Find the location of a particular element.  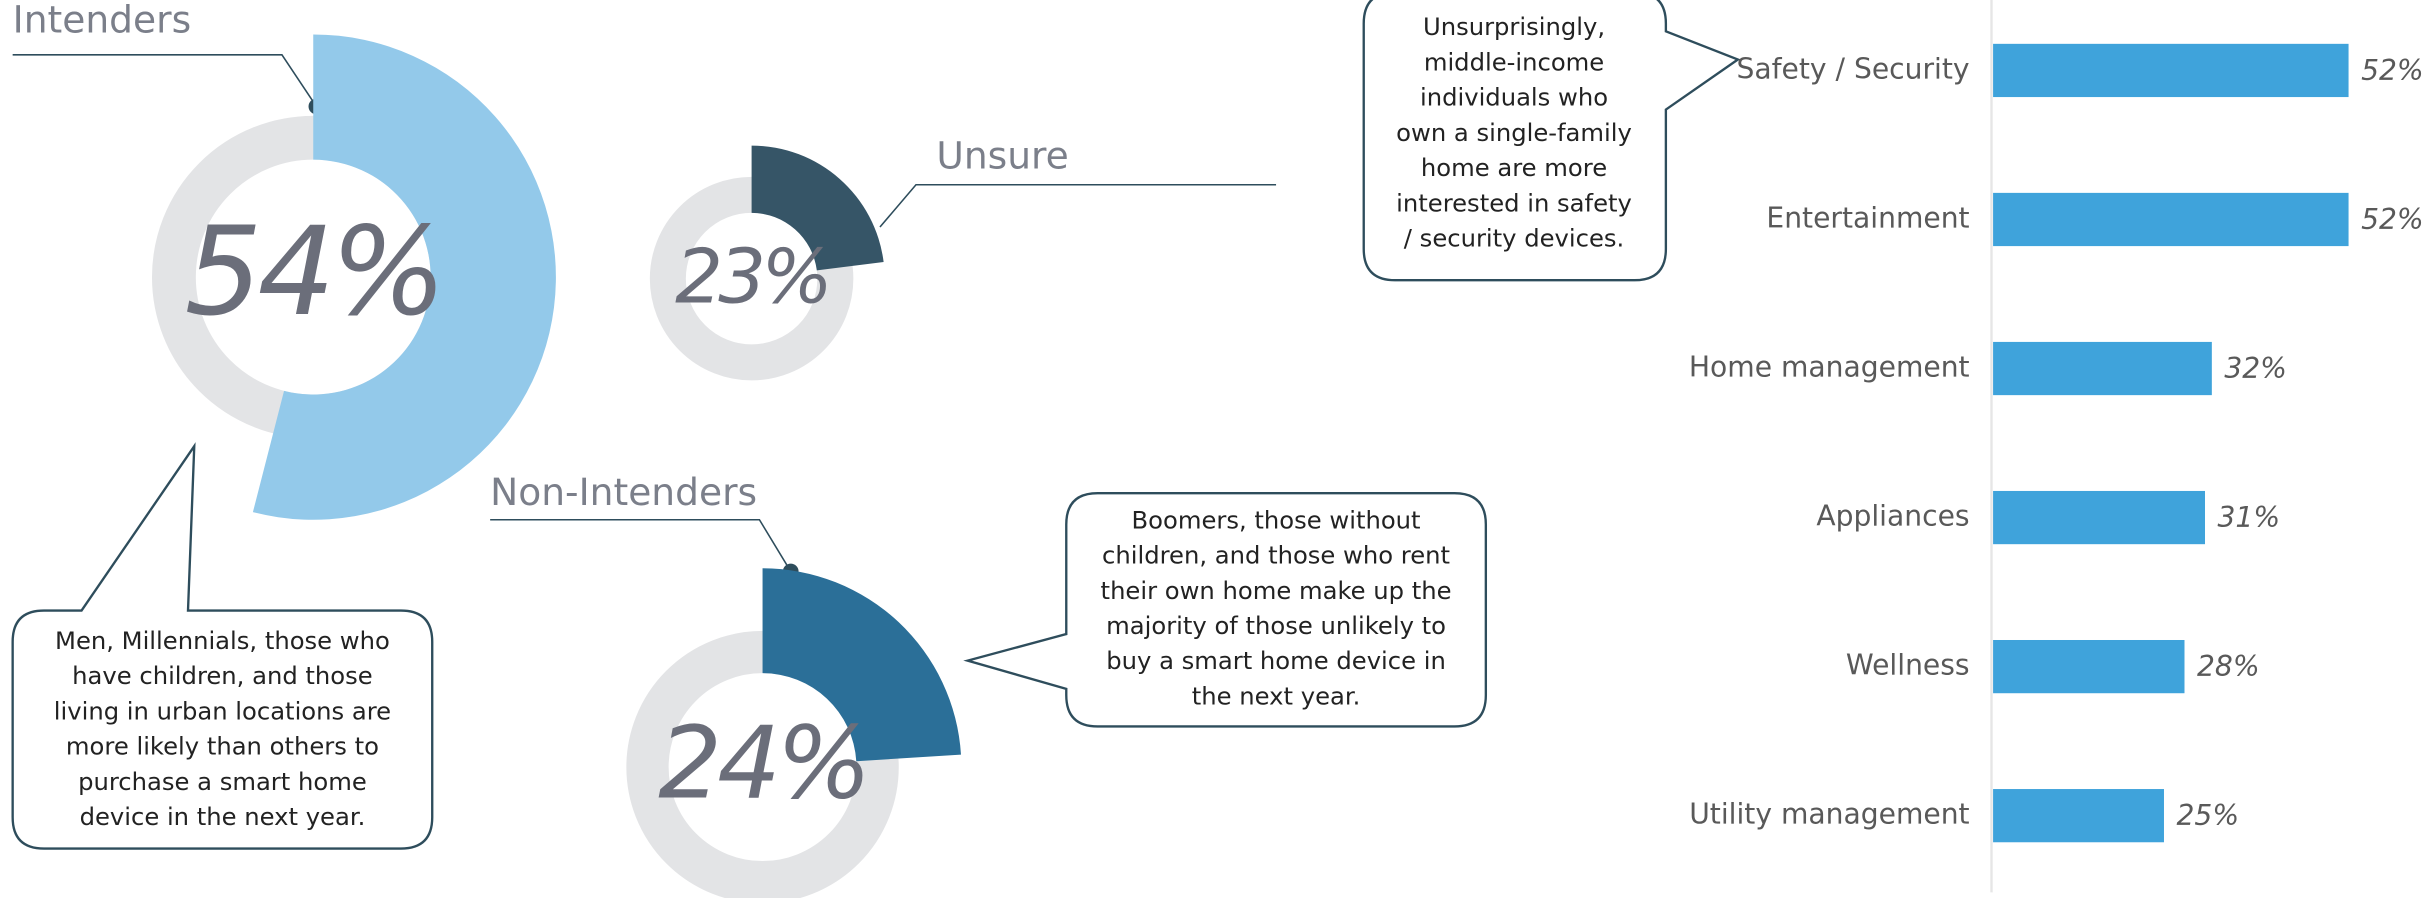

value-label: 28% is located at coordinates (2228, 666).